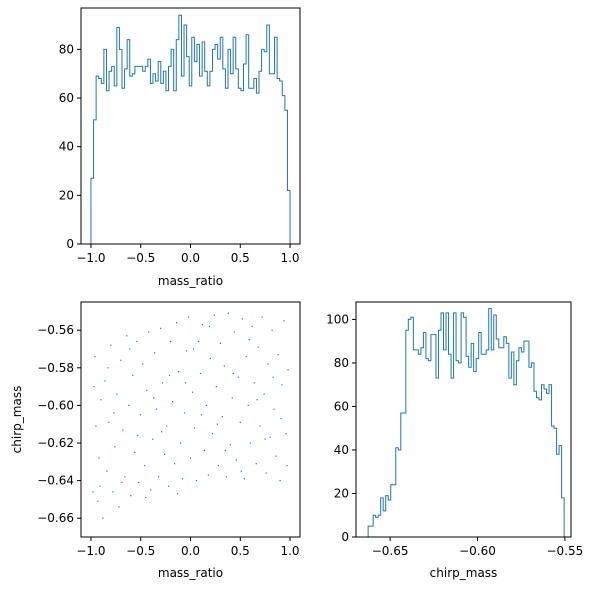 Image resolution: width=589 pixels, height=590 pixels. Describe the element at coordinates (289, 258) in the screenshot. I see `mass-ratio-histogram-xtick-label: 1.0` at that location.